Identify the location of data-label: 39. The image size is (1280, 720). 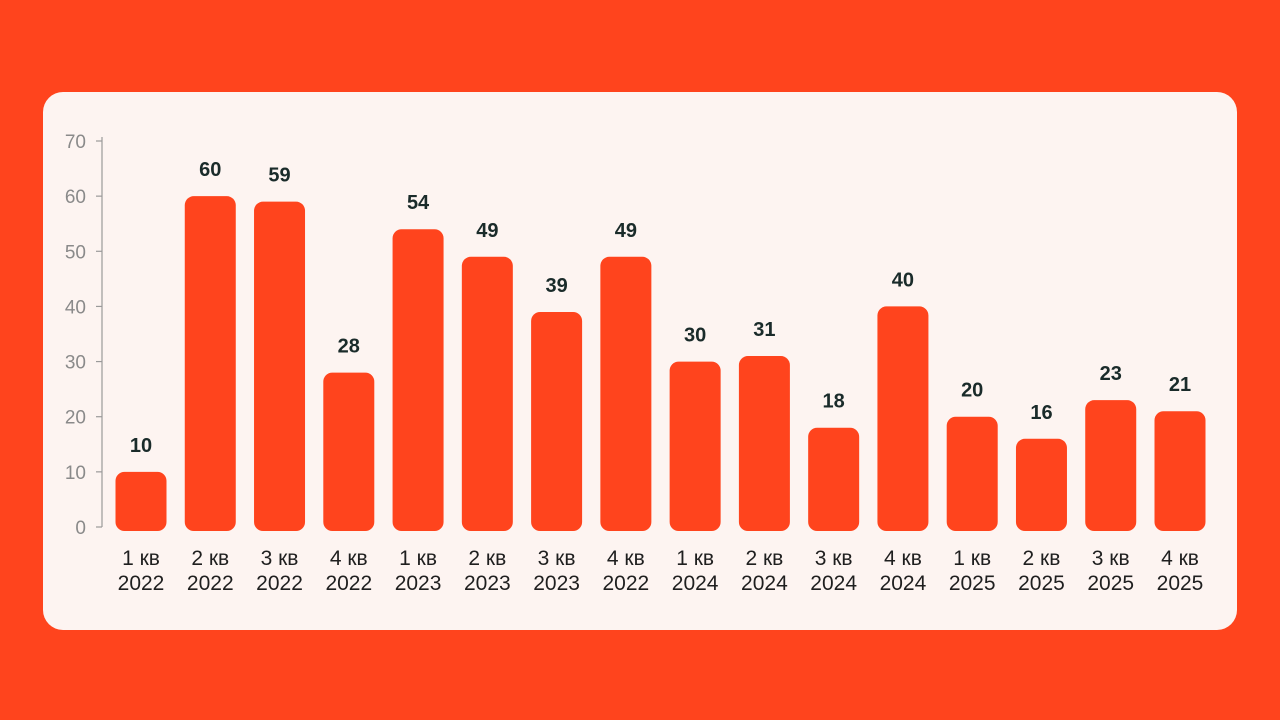
(556, 286).